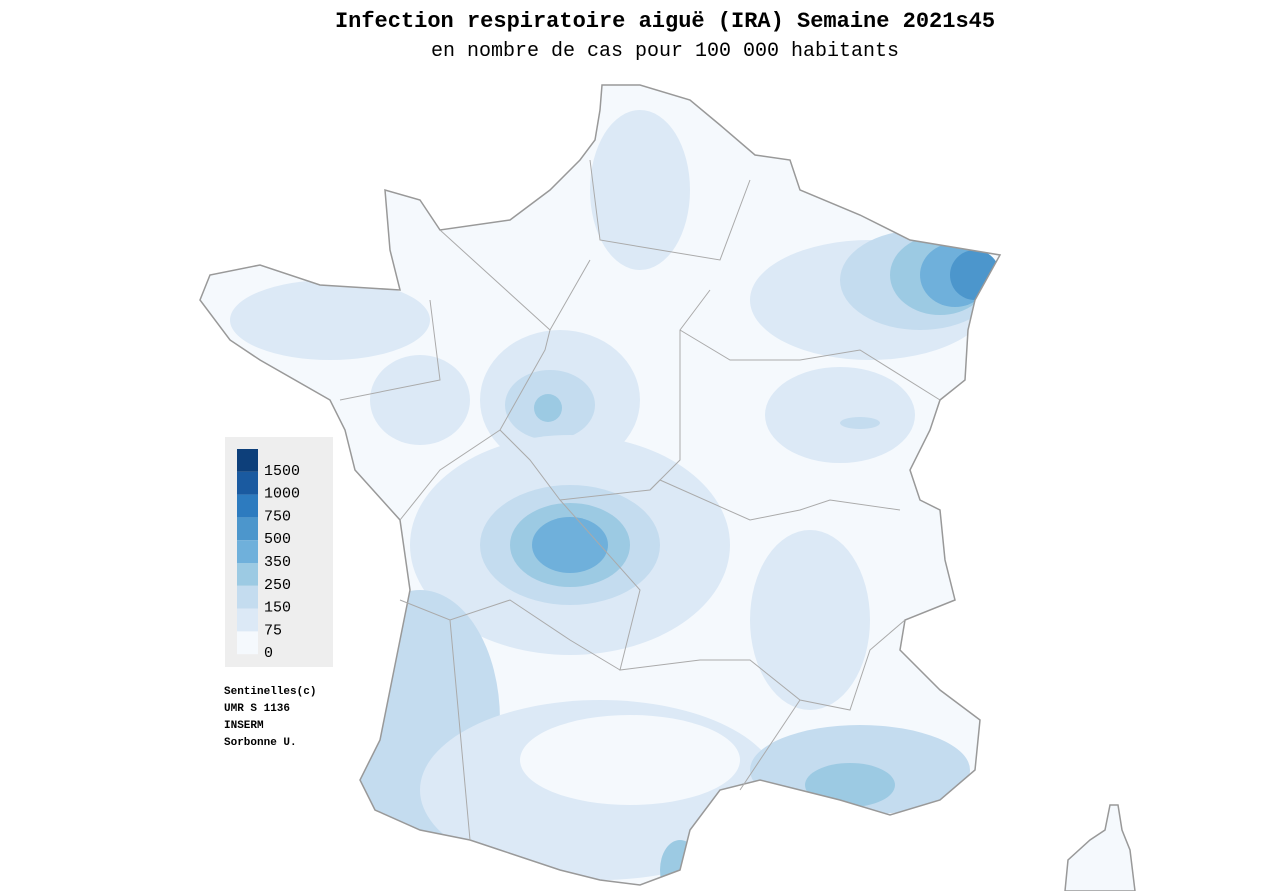 The height and width of the screenshot is (891, 1264). Describe the element at coordinates (282, 471) in the screenshot. I see `legend-label: 1500` at that location.